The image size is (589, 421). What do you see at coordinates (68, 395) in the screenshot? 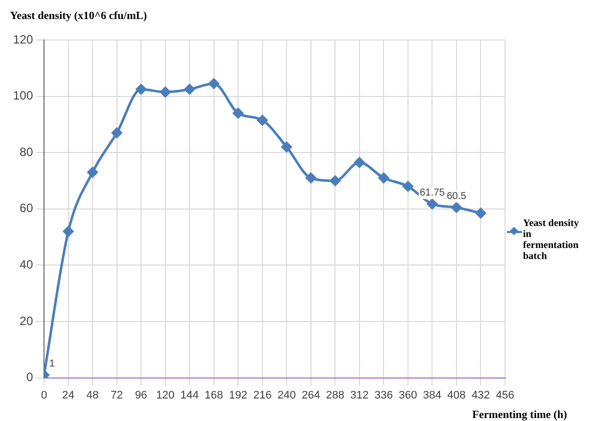
I see `x-tick-label: 24` at bounding box center [68, 395].